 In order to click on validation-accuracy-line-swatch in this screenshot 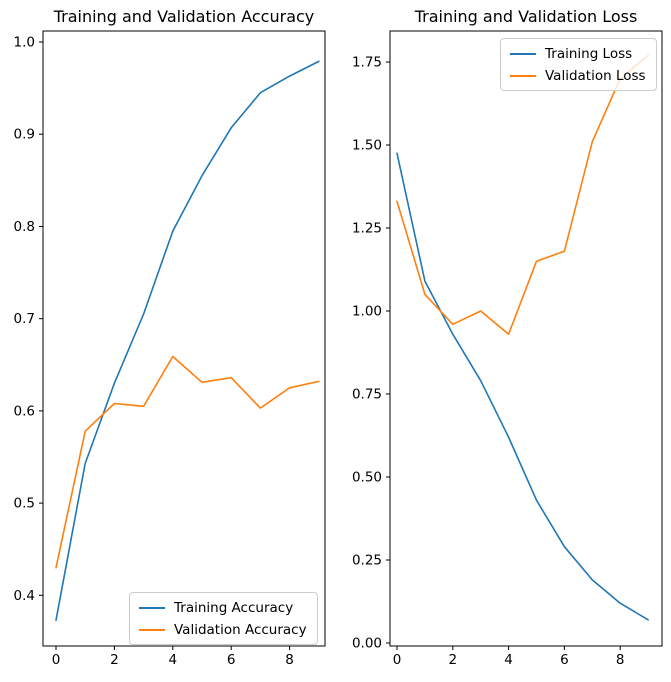, I will do `click(152, 629)`.